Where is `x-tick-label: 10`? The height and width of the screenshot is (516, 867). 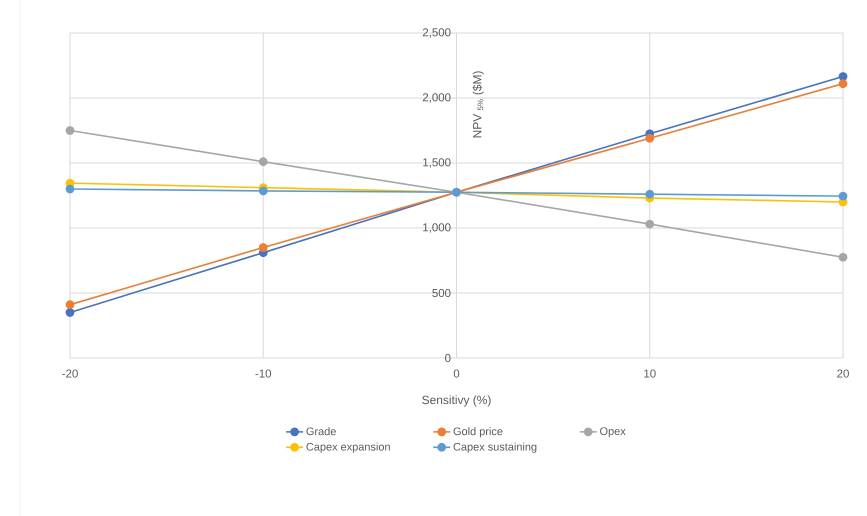 x-tick-label: 10 is located at coordinates (650, 373).